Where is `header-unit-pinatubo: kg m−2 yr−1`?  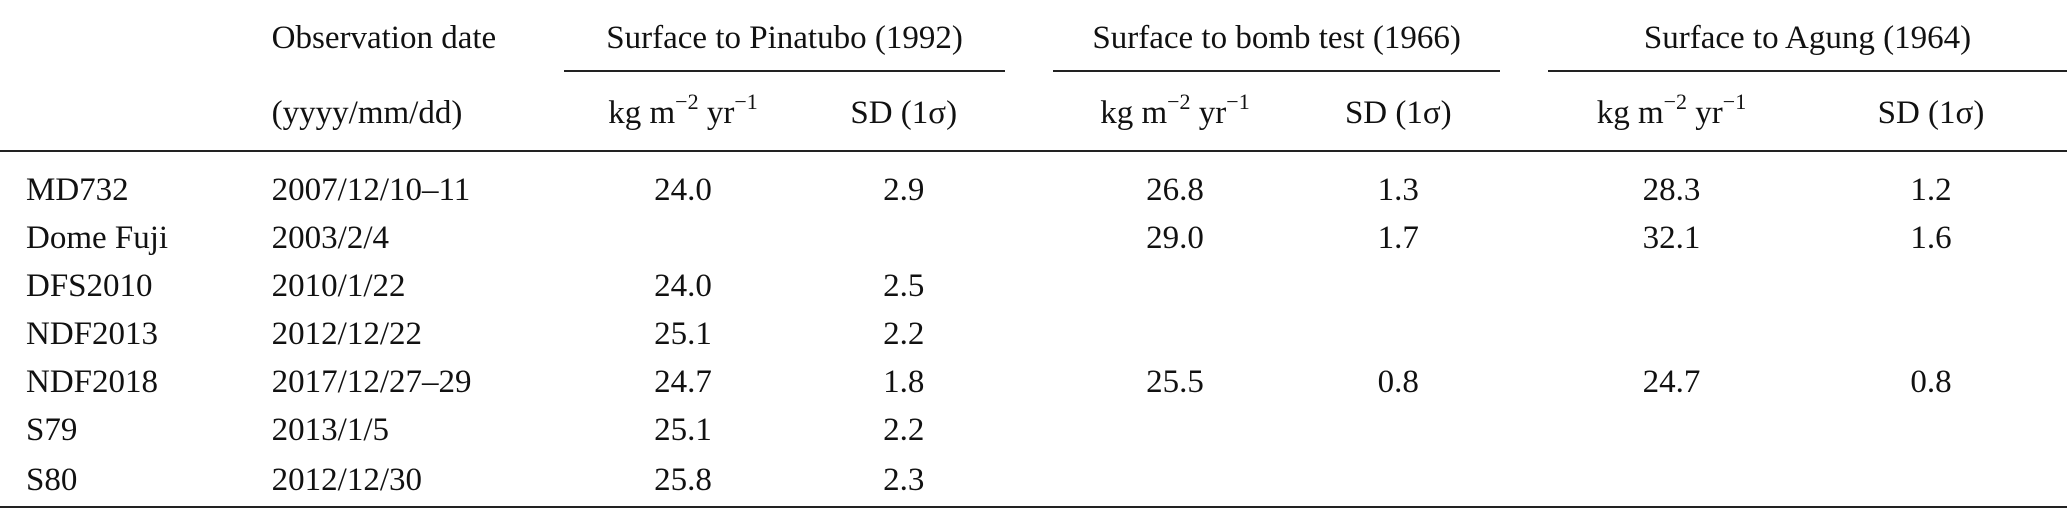
header-unit-pinatubo: kg m−2 yr−1 is located at coordinates (683, 114).